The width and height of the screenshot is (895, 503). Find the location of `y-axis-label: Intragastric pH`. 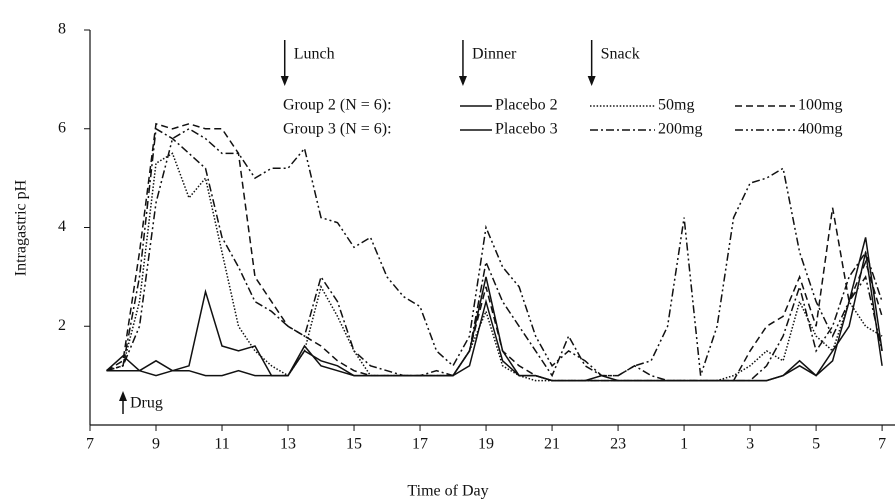

y-axis-label: Intragastric pH is located at coordinates (21, 227).